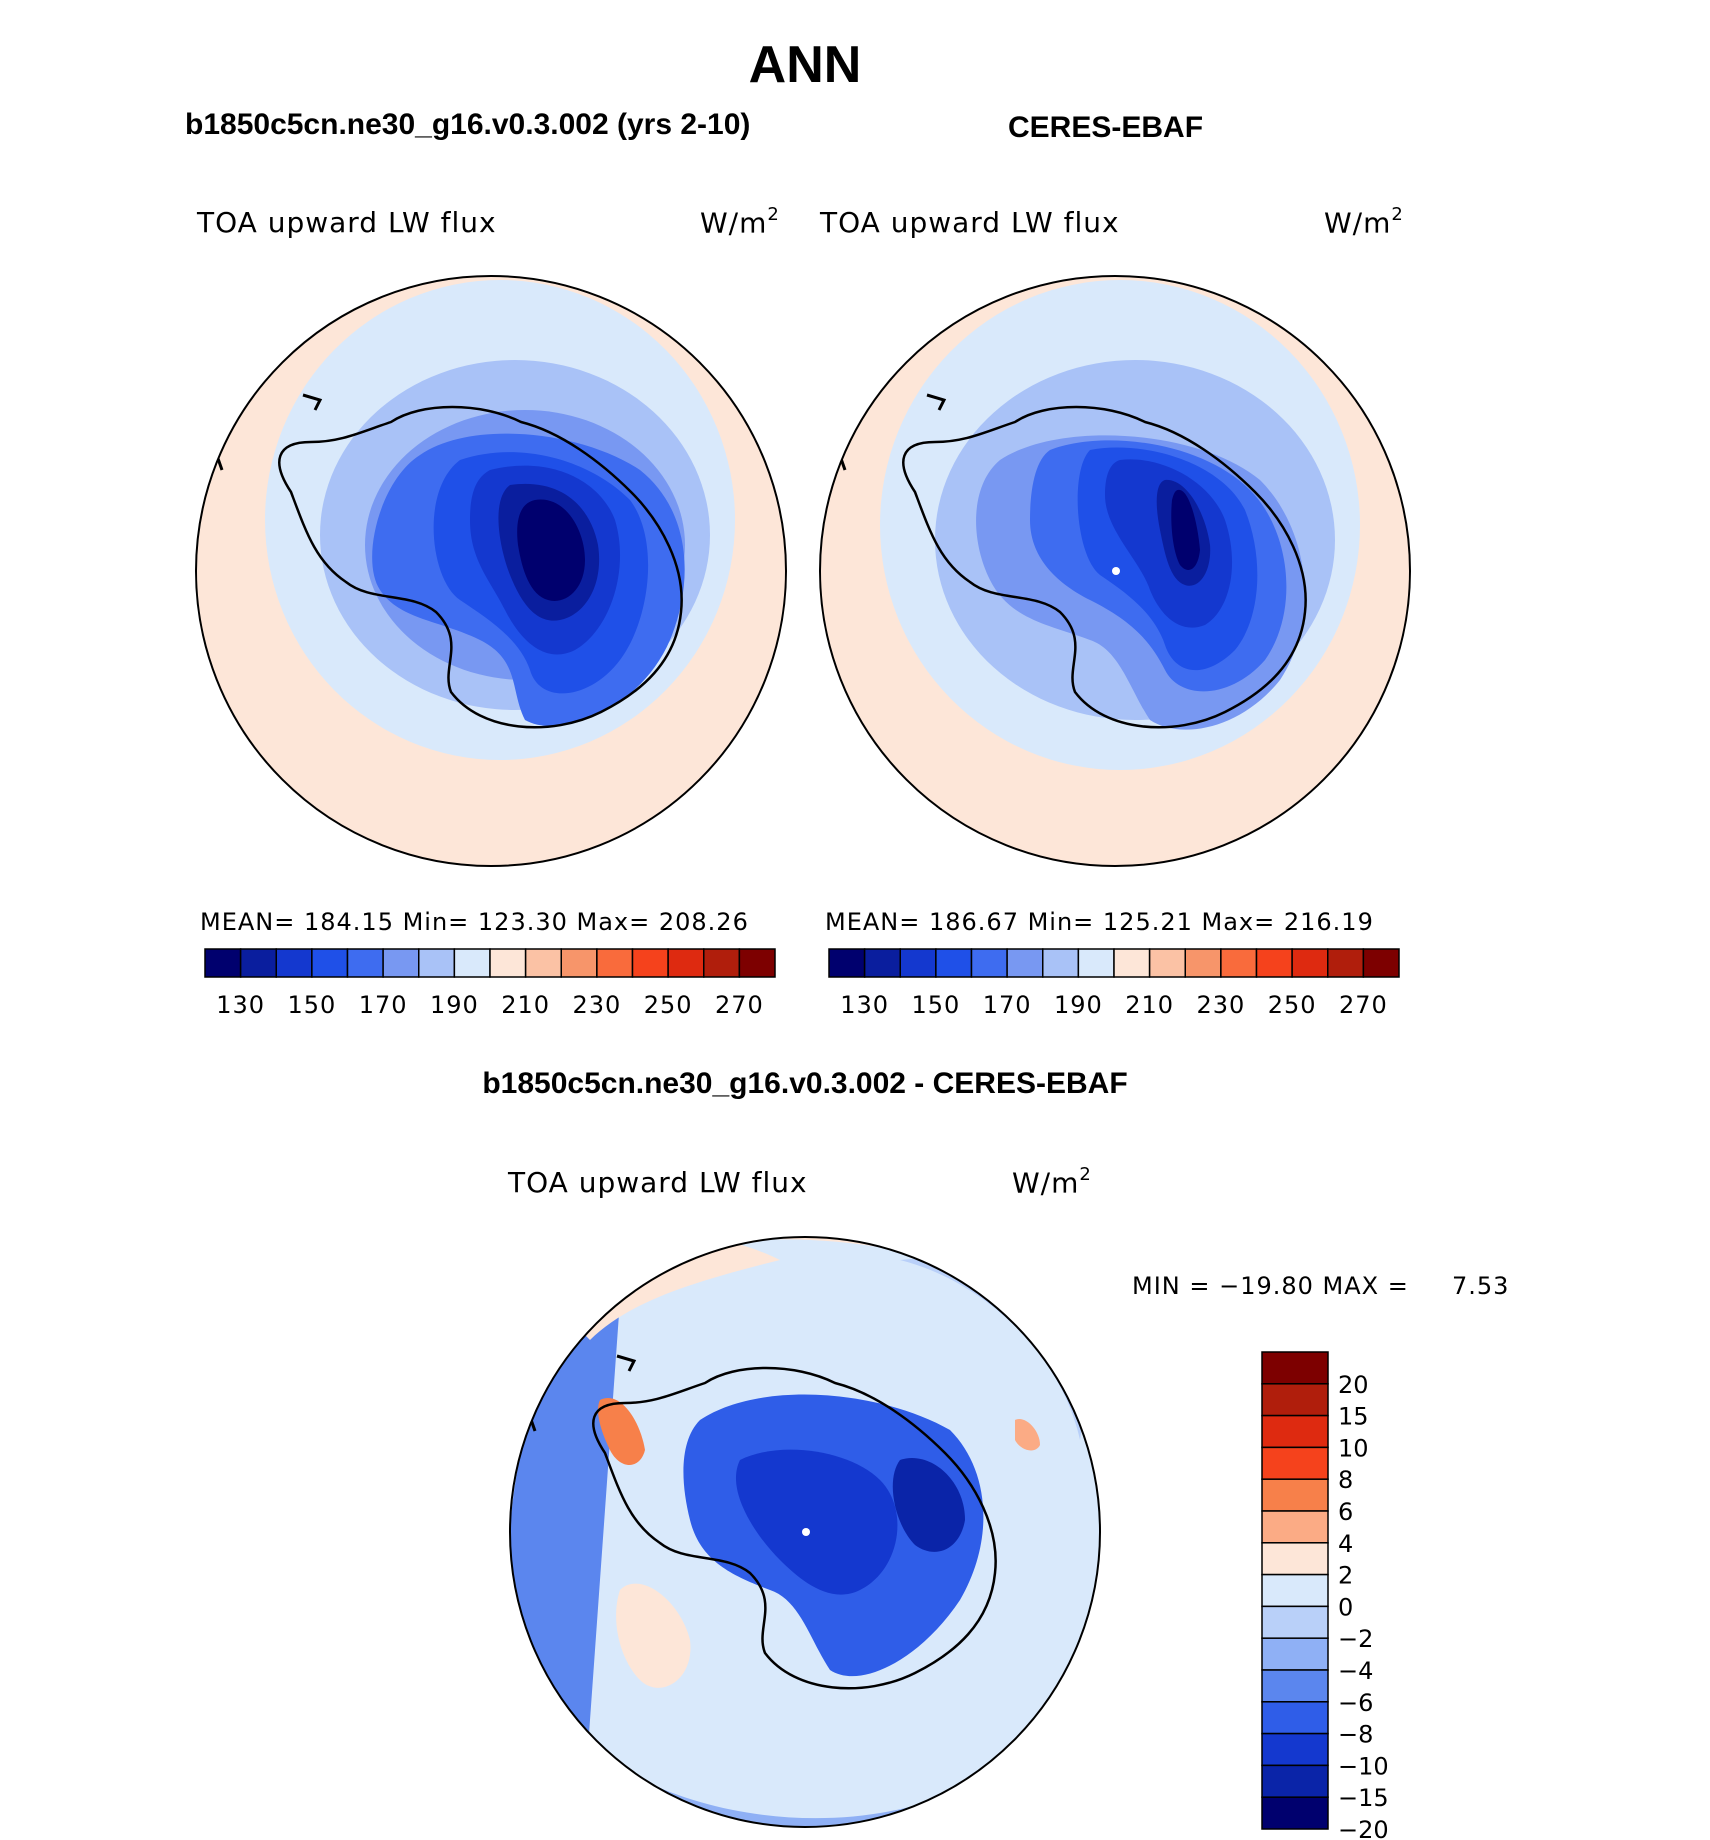  What do you see at coordinates (240, 1005) in the screenshot?
I see `model-colorbar-tick-label: 130` at bounding box center [240, 1005].